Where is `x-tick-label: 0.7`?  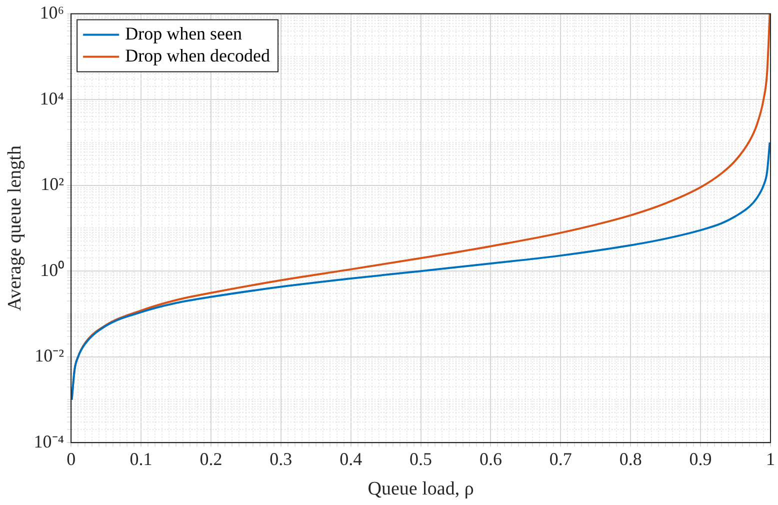
x-tick-label: 0.7 is located at coordinates (560, 459).